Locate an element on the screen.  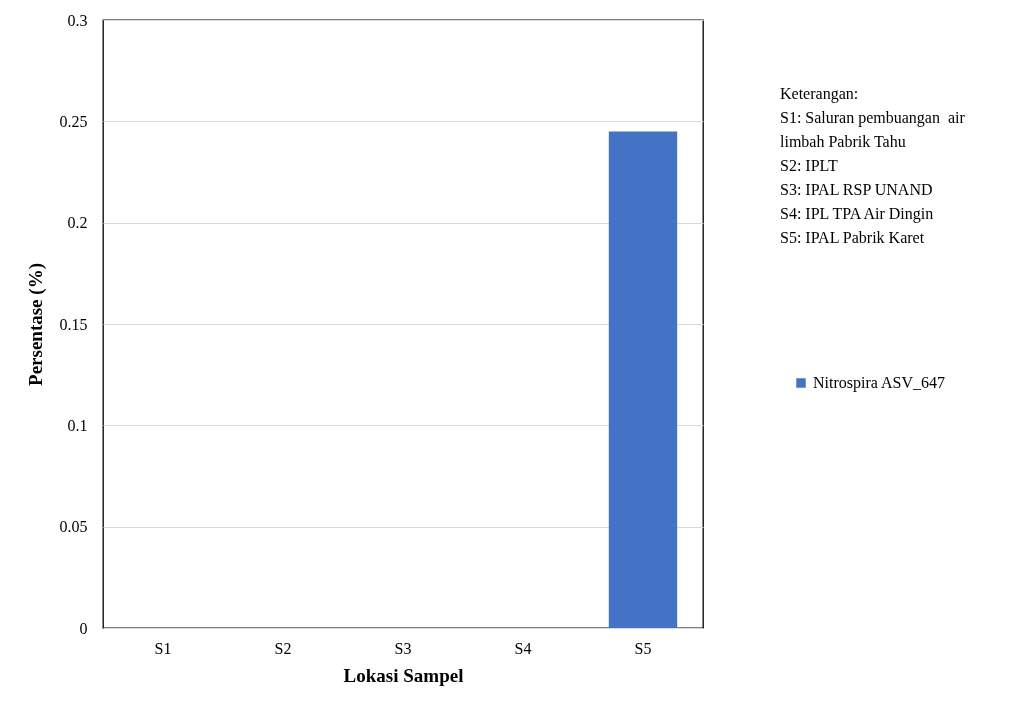
x-axis-title: Lokasi Sampel is located at coordinates (403, 675).